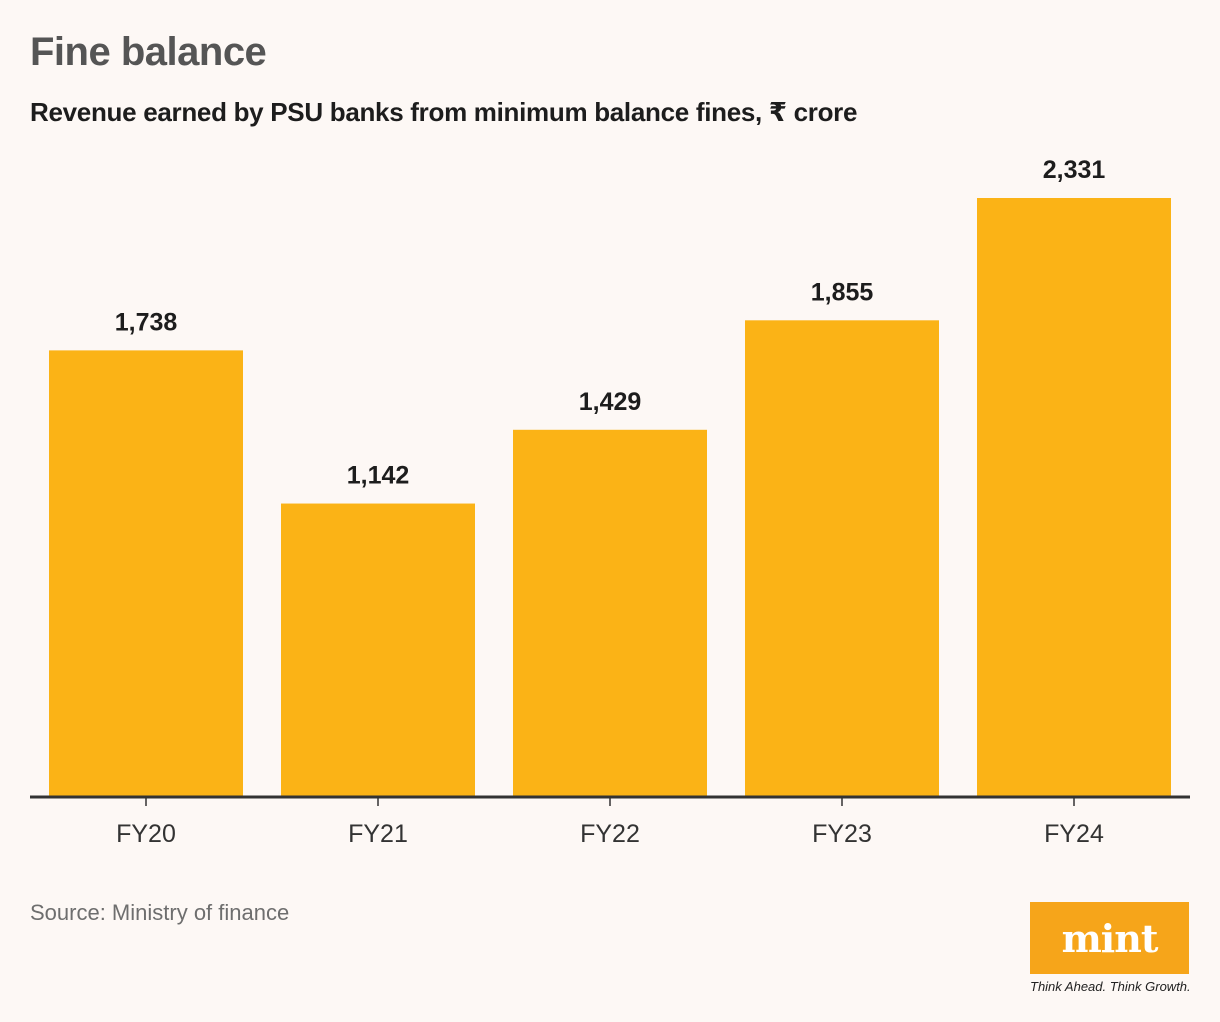  Describe the element at coordinates (146, 573) in the screenshot. I see `bar-fy20` at that location.